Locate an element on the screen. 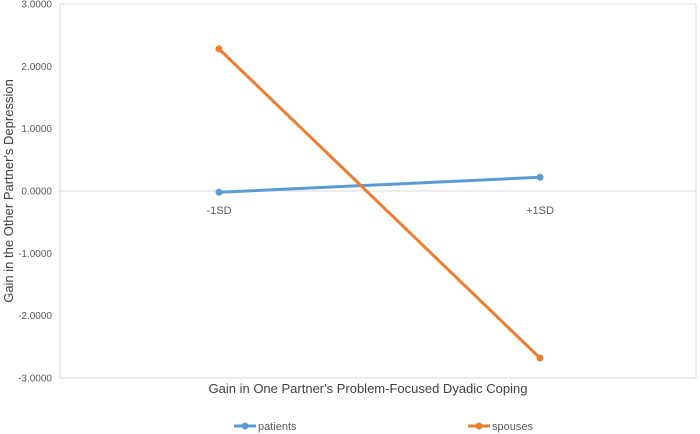 This screenshot has height=434, width=700. y-tick-label: -3.0000 is located at coordinates (35, 379).